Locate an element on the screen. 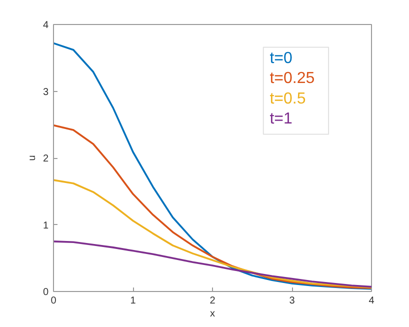 The image size is (409, 327). x-tick-label: 3 is located at coordinates (292, 301).